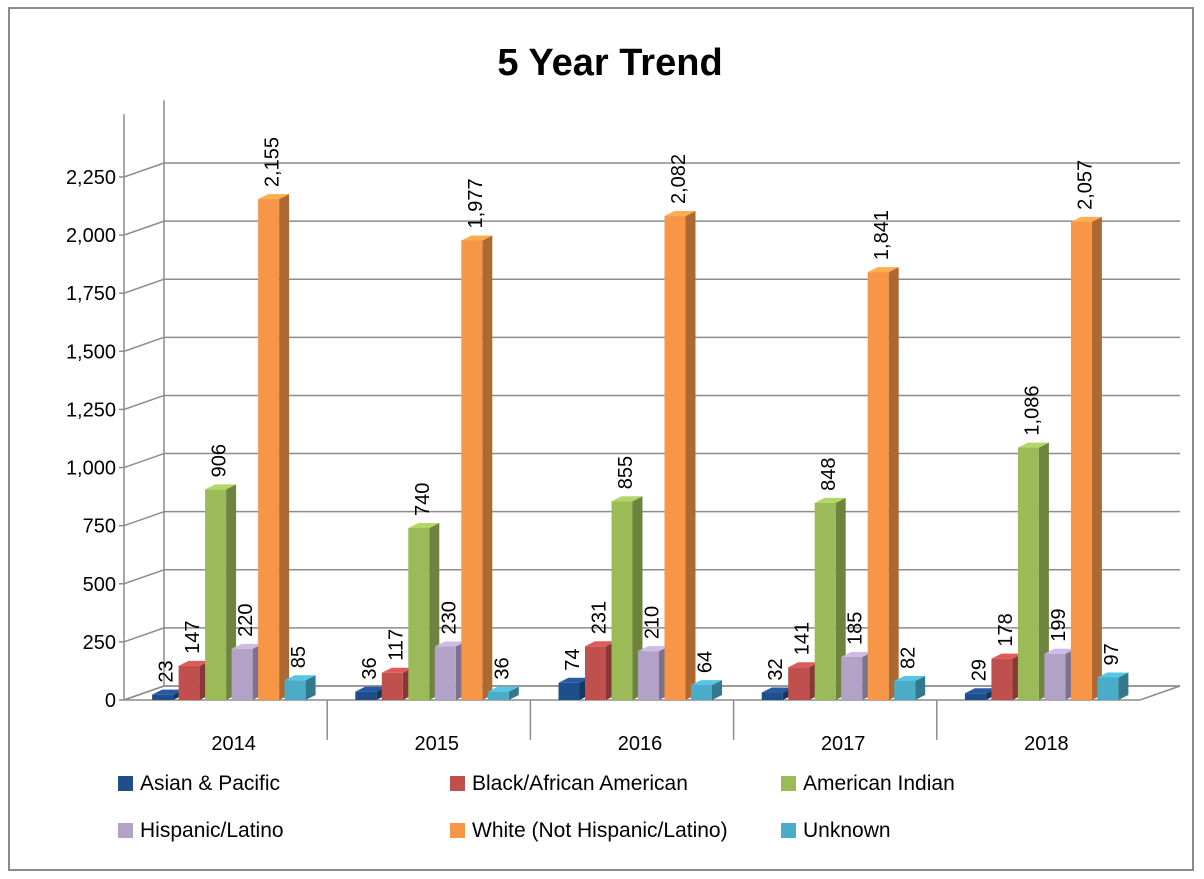 The image size is (1204, 879). Describe the element at coordinates (273, 162) in the screenshot. I see `data-label: 2,155` at that location.